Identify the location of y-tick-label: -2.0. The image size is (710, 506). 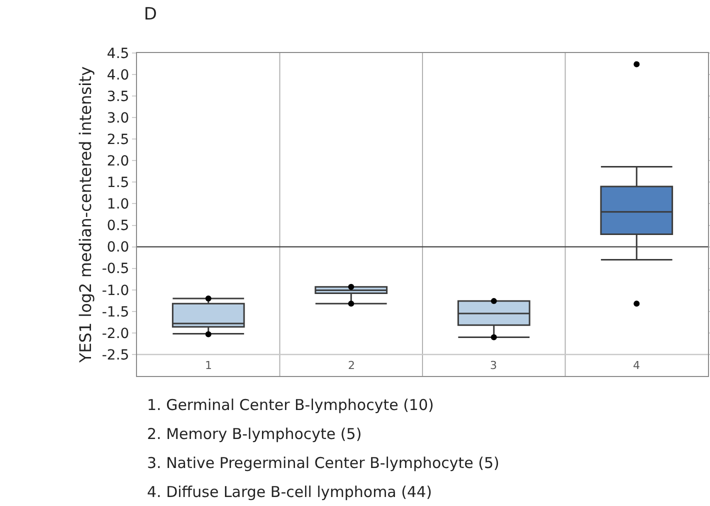
(116, 334).